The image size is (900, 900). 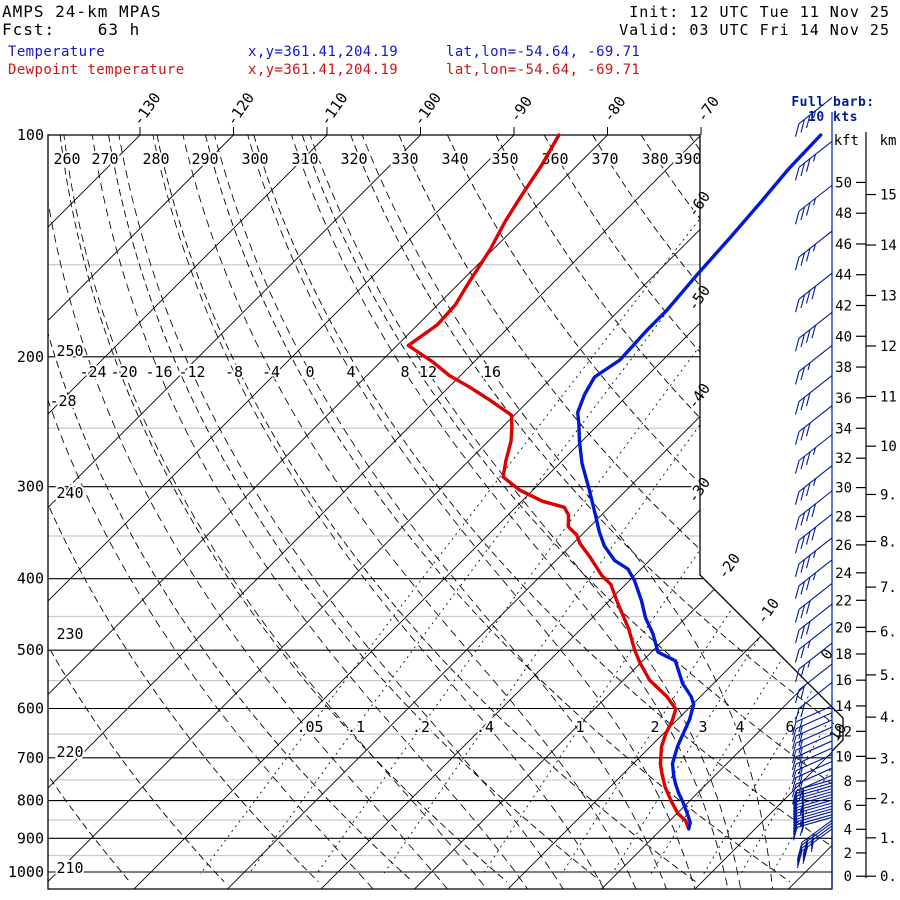 What do you see at coordinates (843, 399) in the screenshot?
I see `kft-tick-label: 36` at bounding box center [843, 399].